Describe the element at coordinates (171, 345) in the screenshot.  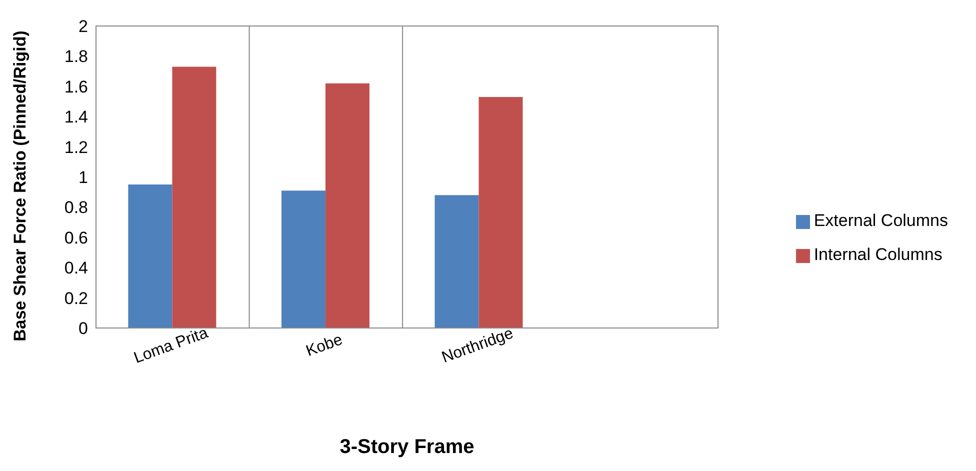
I see `x-tick-label: Loma Prita` at that location.